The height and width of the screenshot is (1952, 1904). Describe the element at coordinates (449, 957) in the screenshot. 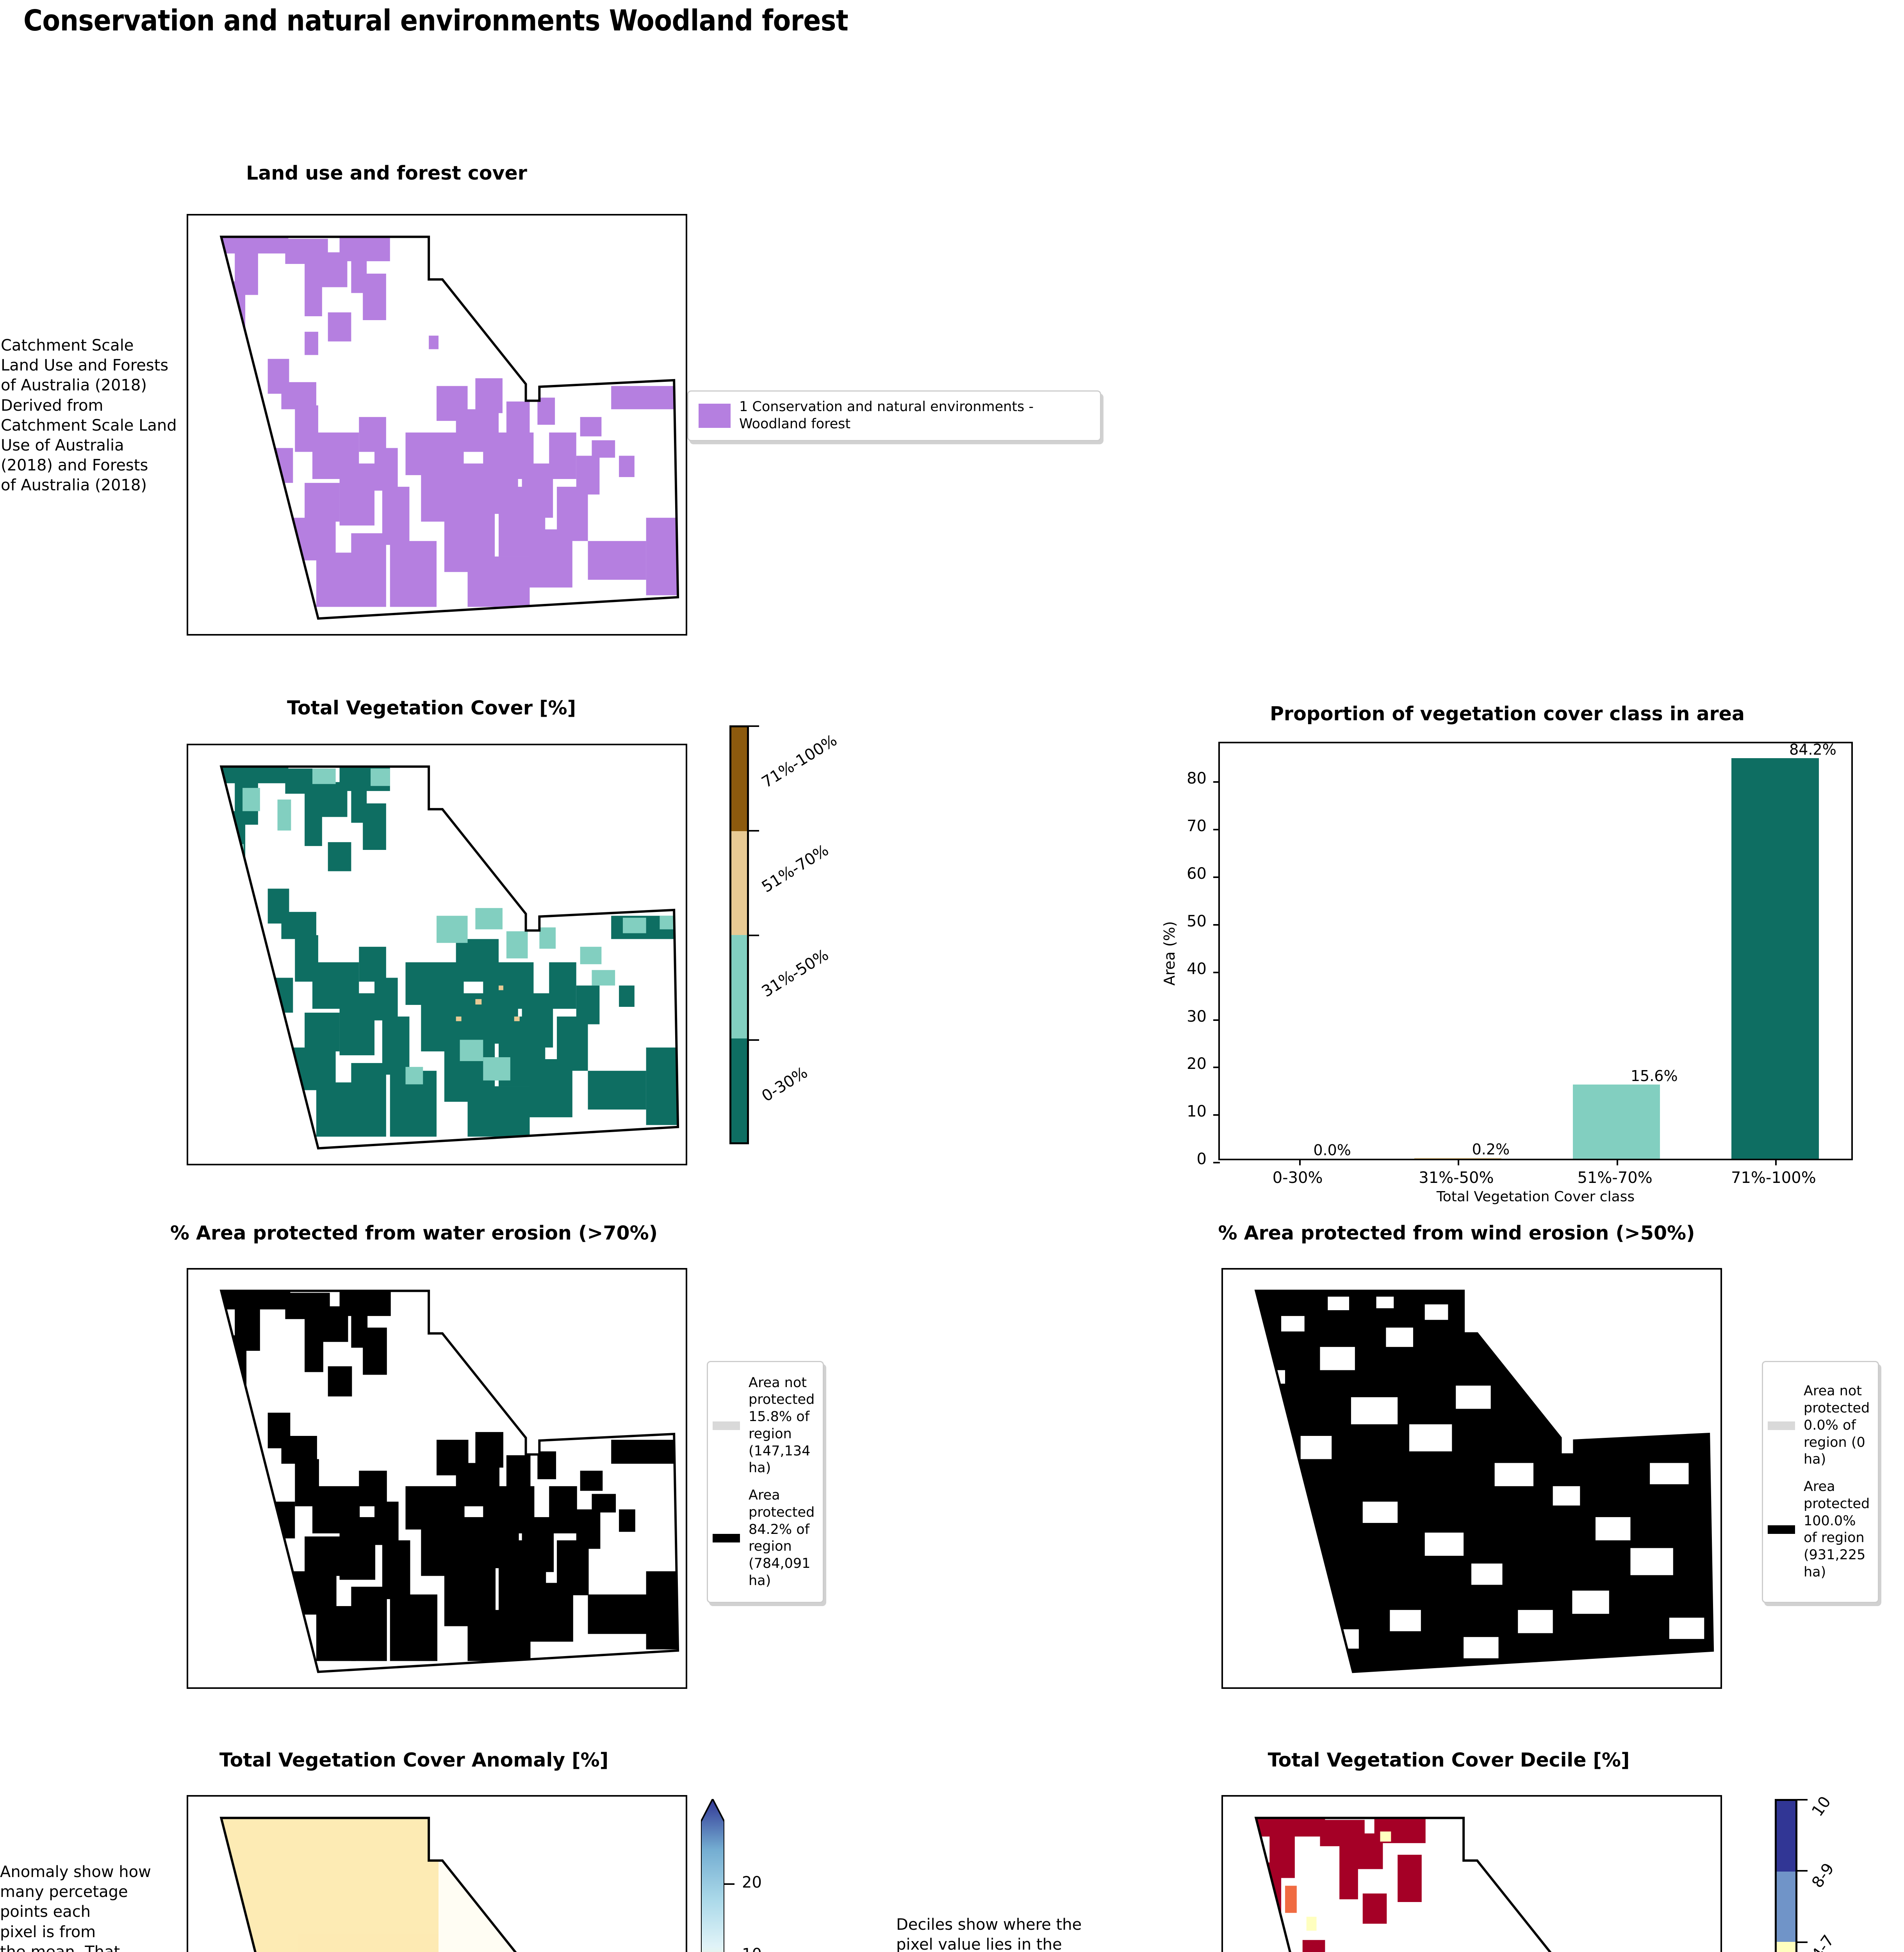

I see `vegcover-map-graphic` at that location.